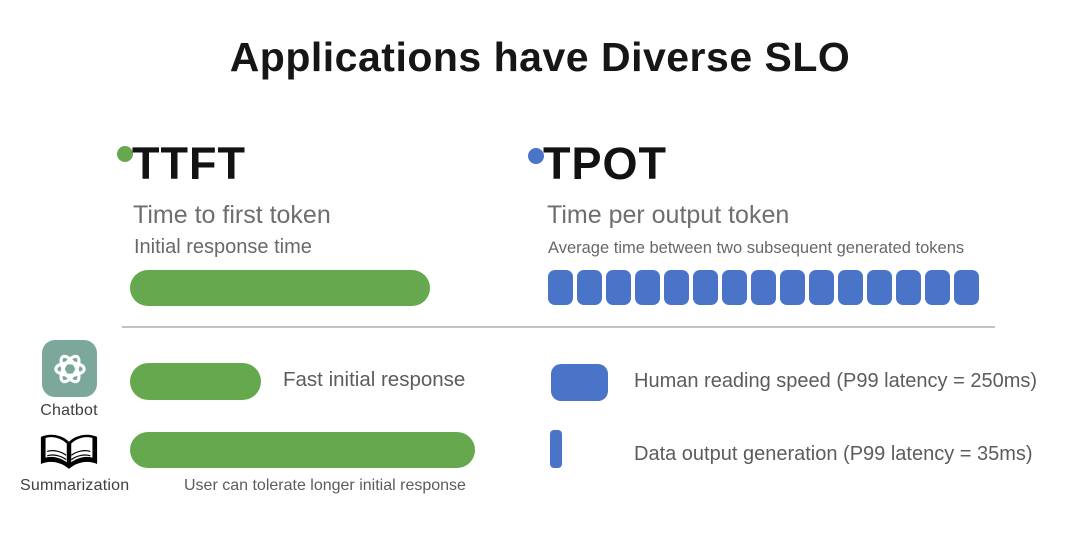  I want to click on slide-title: Applications have Diverse SLO, so click(540, 57).